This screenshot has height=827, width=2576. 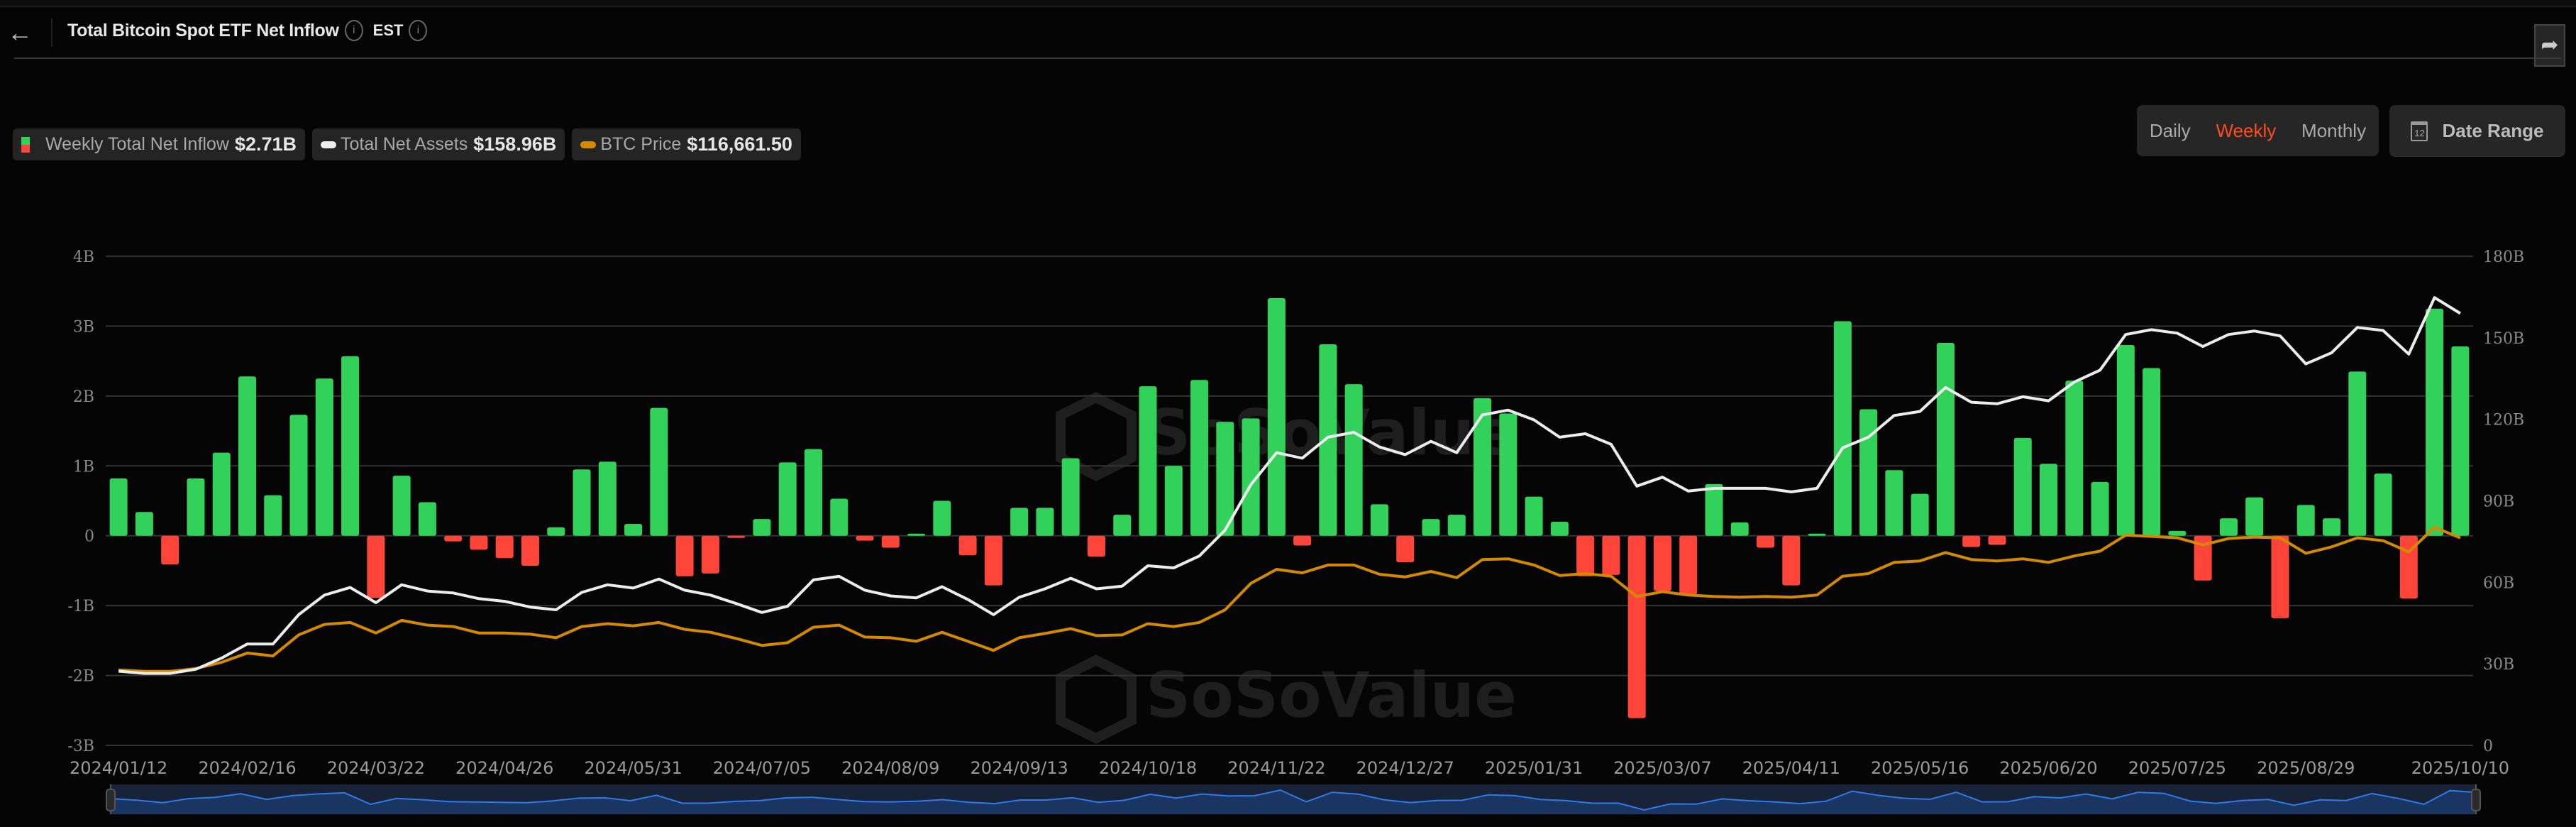 I want to click on watermark-text: SoSoValue, so click(x=1331, y=695).